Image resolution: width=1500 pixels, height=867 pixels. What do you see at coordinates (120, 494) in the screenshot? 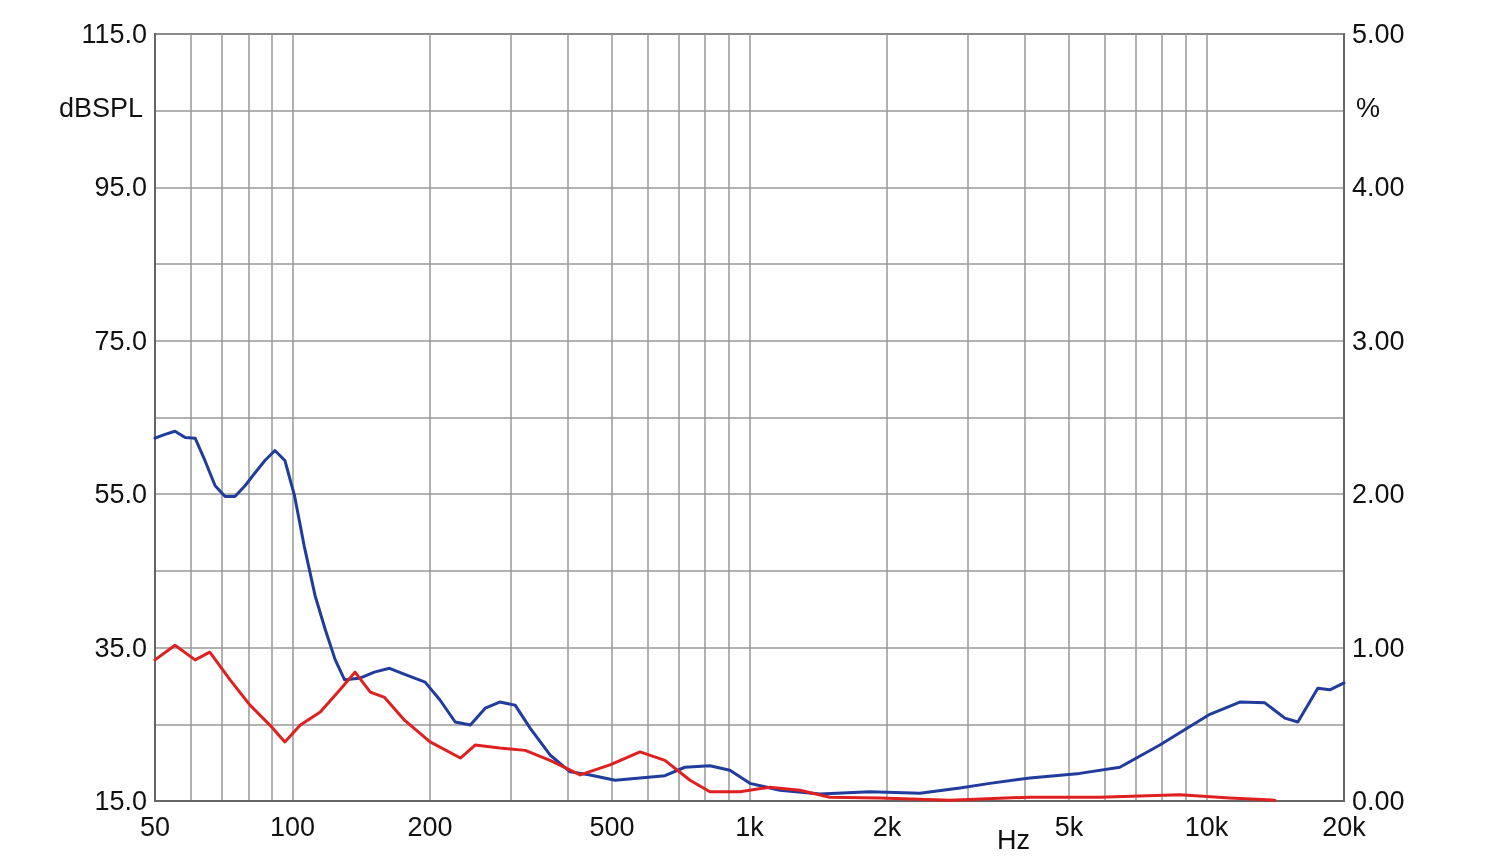
I see `y-tick-label: 55.0` at bounding box center [120, 494].